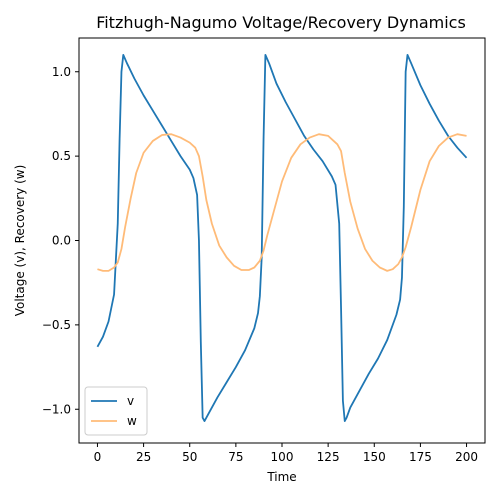 The height and width of the screenshot is (500, 500). I want to click on x-axis-ticks: 0 25 50 75 100 125 150 175 200, so click(286, 453).